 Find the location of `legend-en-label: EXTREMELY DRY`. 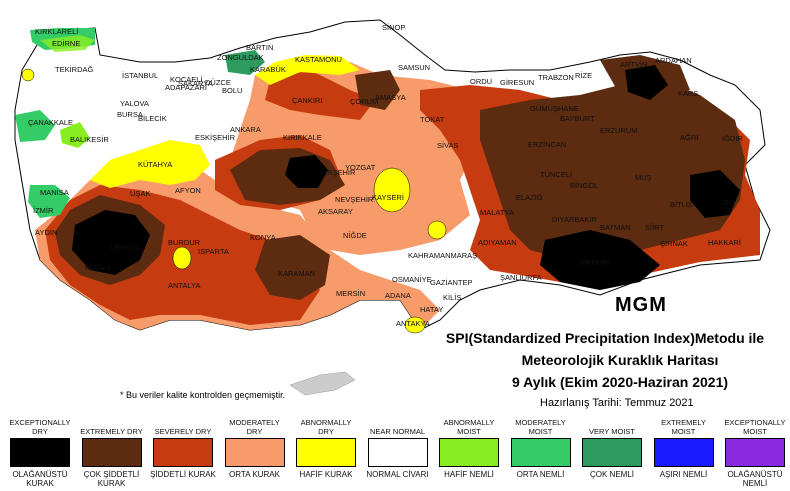

legend-en-label: EXTREMELY DRY is located at coordinates (111, 431).